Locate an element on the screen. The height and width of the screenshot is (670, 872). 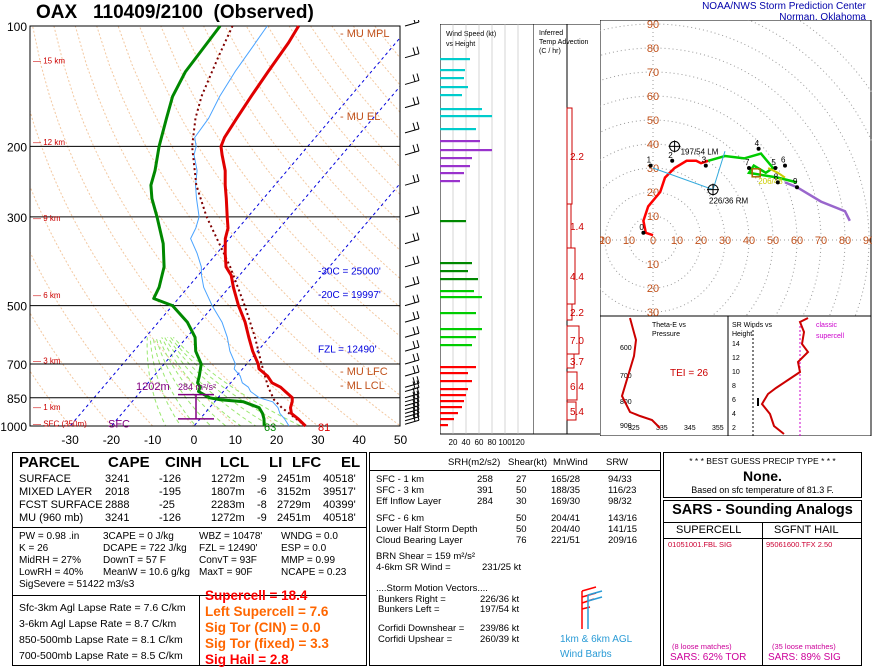
kinematics-cell: 169/30 is located at coordinates (566, 501).